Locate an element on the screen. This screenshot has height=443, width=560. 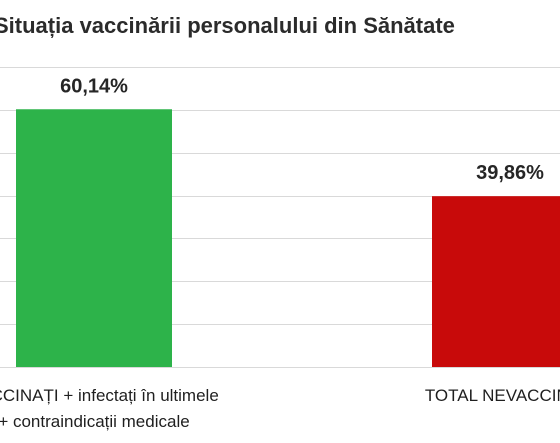
category-label-2-line-1: TOTAL NEVACCINAȚI is located at coordinates (492, 395).